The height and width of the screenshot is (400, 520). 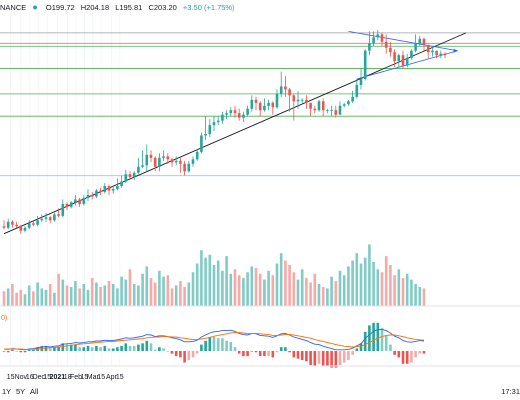 What do you see at coordinates (21, 391) in the screenshot?
I see `range-button-5y: 5Y` at bounding box center [21, 391].